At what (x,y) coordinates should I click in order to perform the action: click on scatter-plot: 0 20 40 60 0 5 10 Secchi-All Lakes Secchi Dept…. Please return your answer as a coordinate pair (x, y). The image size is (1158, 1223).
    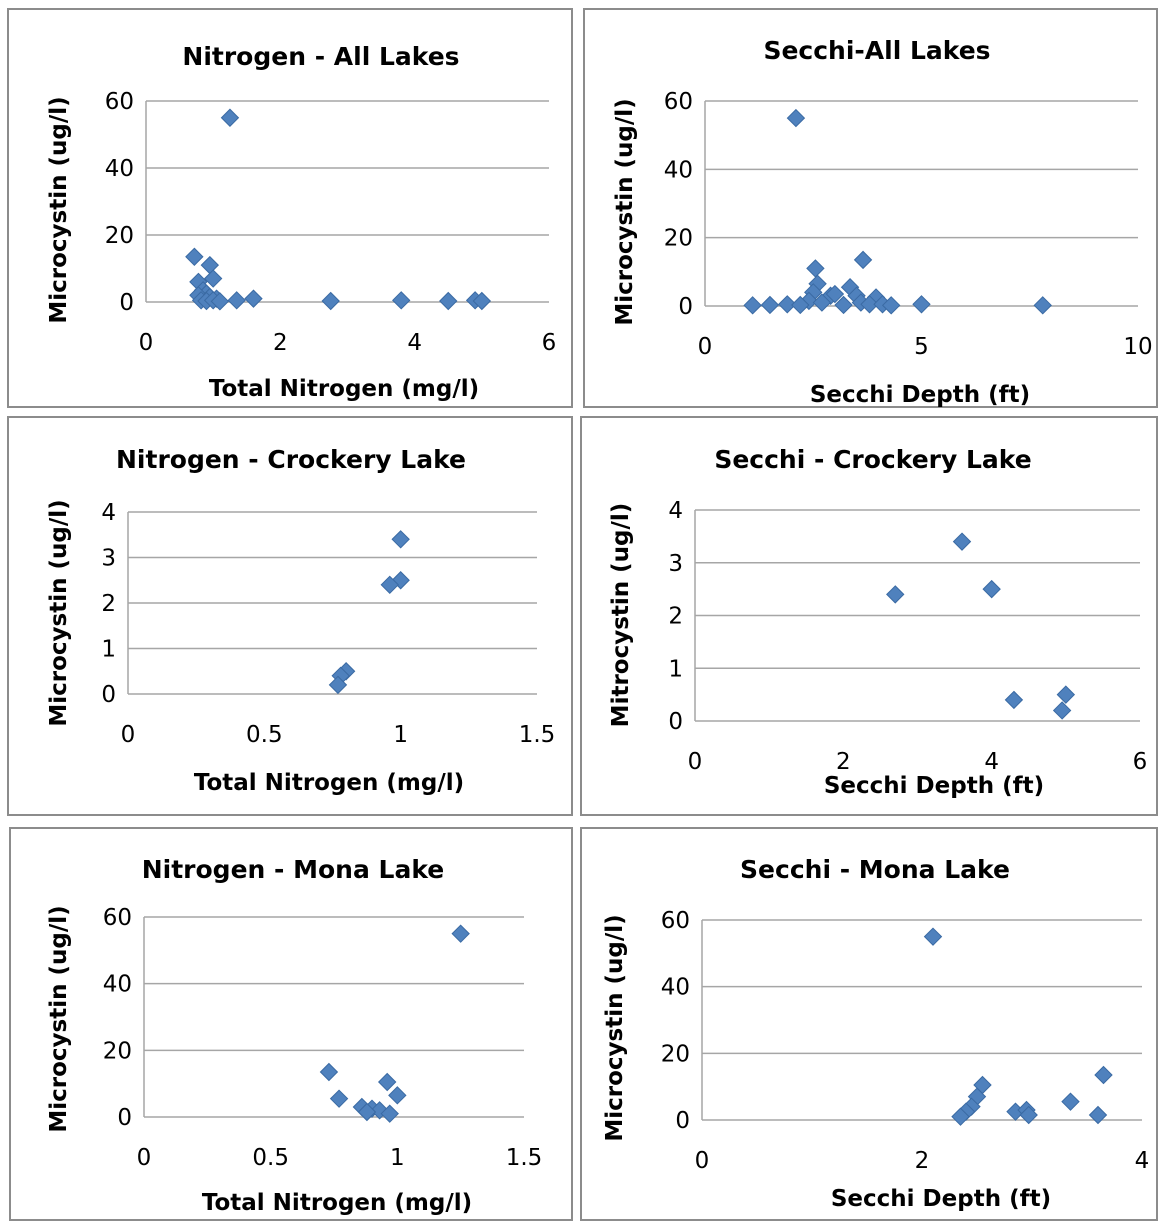
    Looking at the image, I should click on (882, 222).